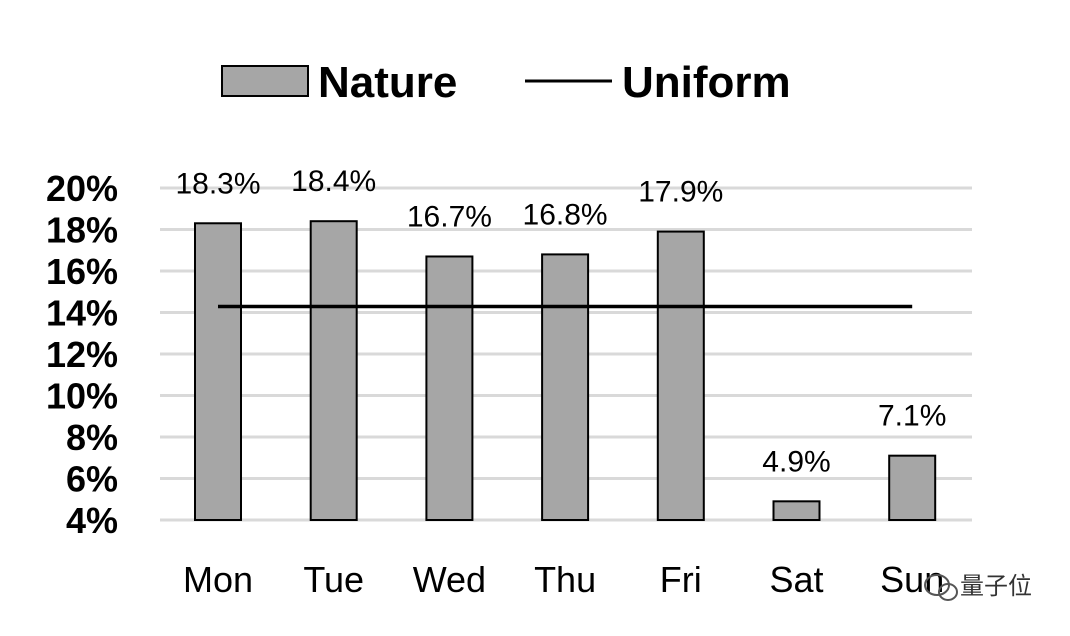 This screenshot has height=636, width=1070. What do you see at coordinates (565, 387) in the screenshot?
I see `bar-thu` at bounding box center [565, 387].